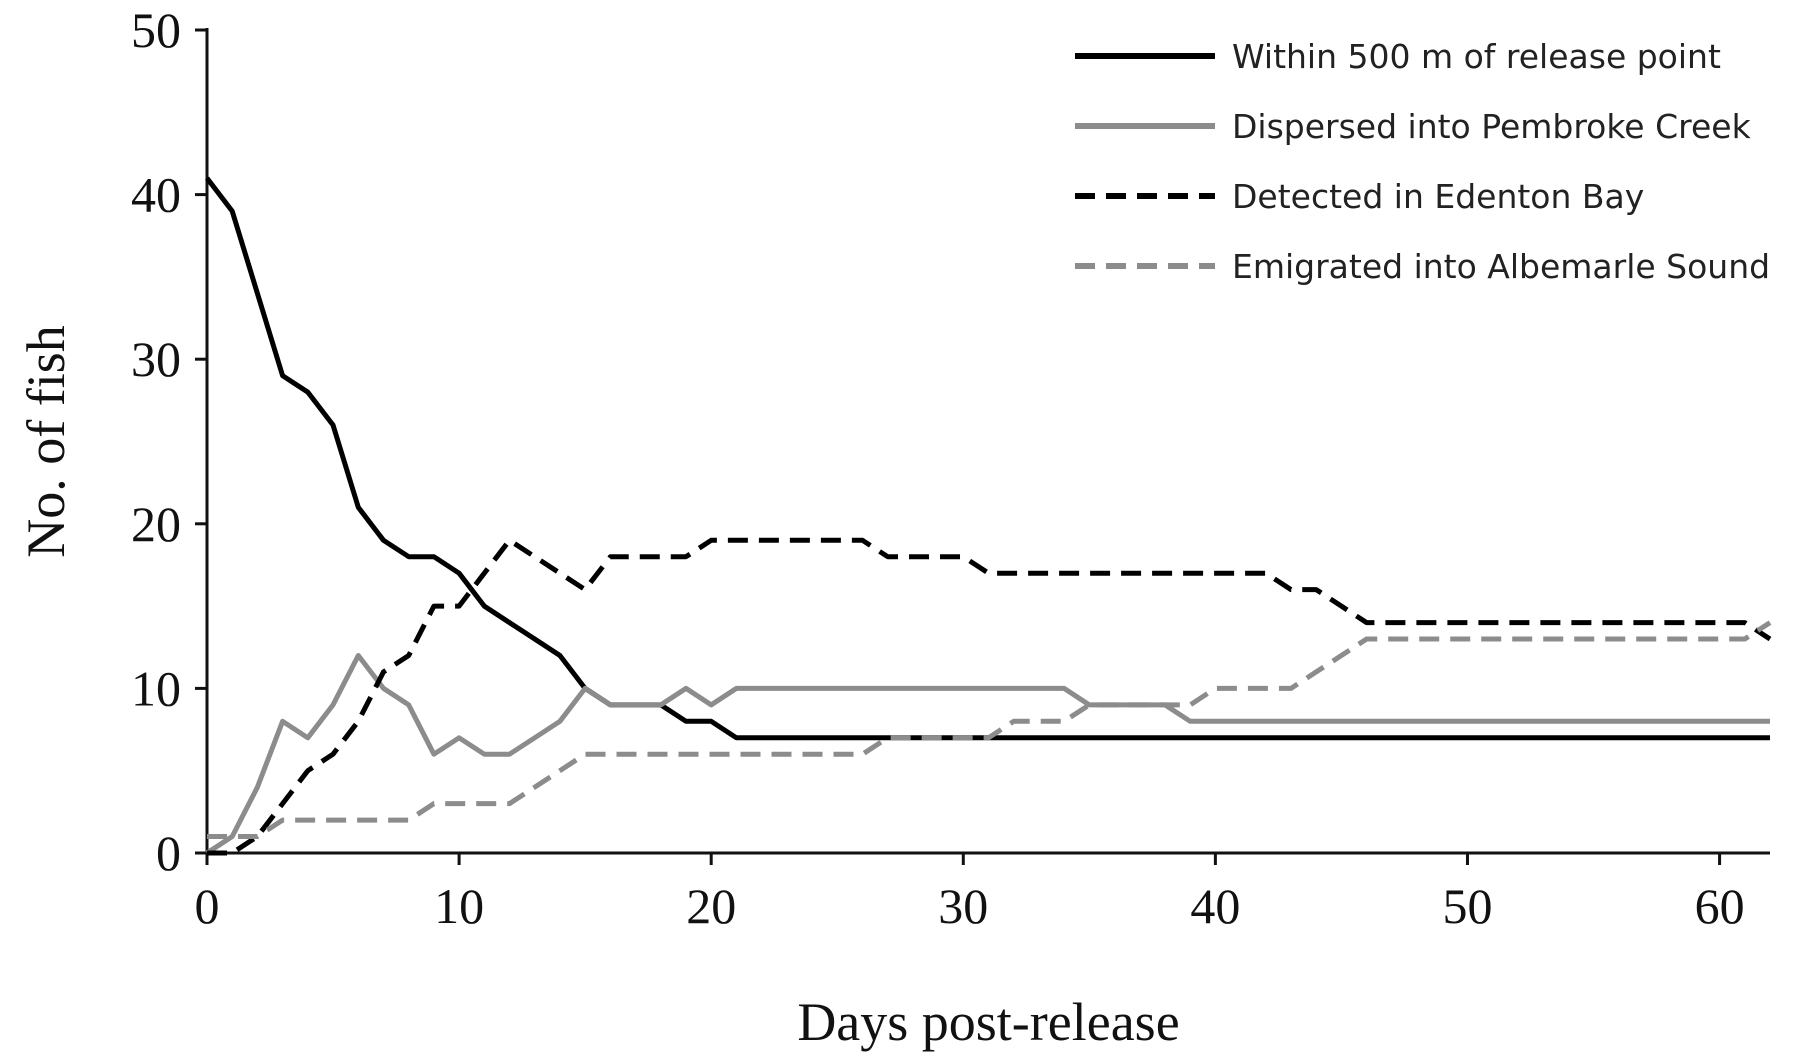 The height and width of the screenshot is (1057, 1800). What do you see at coordinates (1476, 56) in the screenshot?
I see `legend-label-1: Within 500 m of release point` at bounding box center [1476, 56].